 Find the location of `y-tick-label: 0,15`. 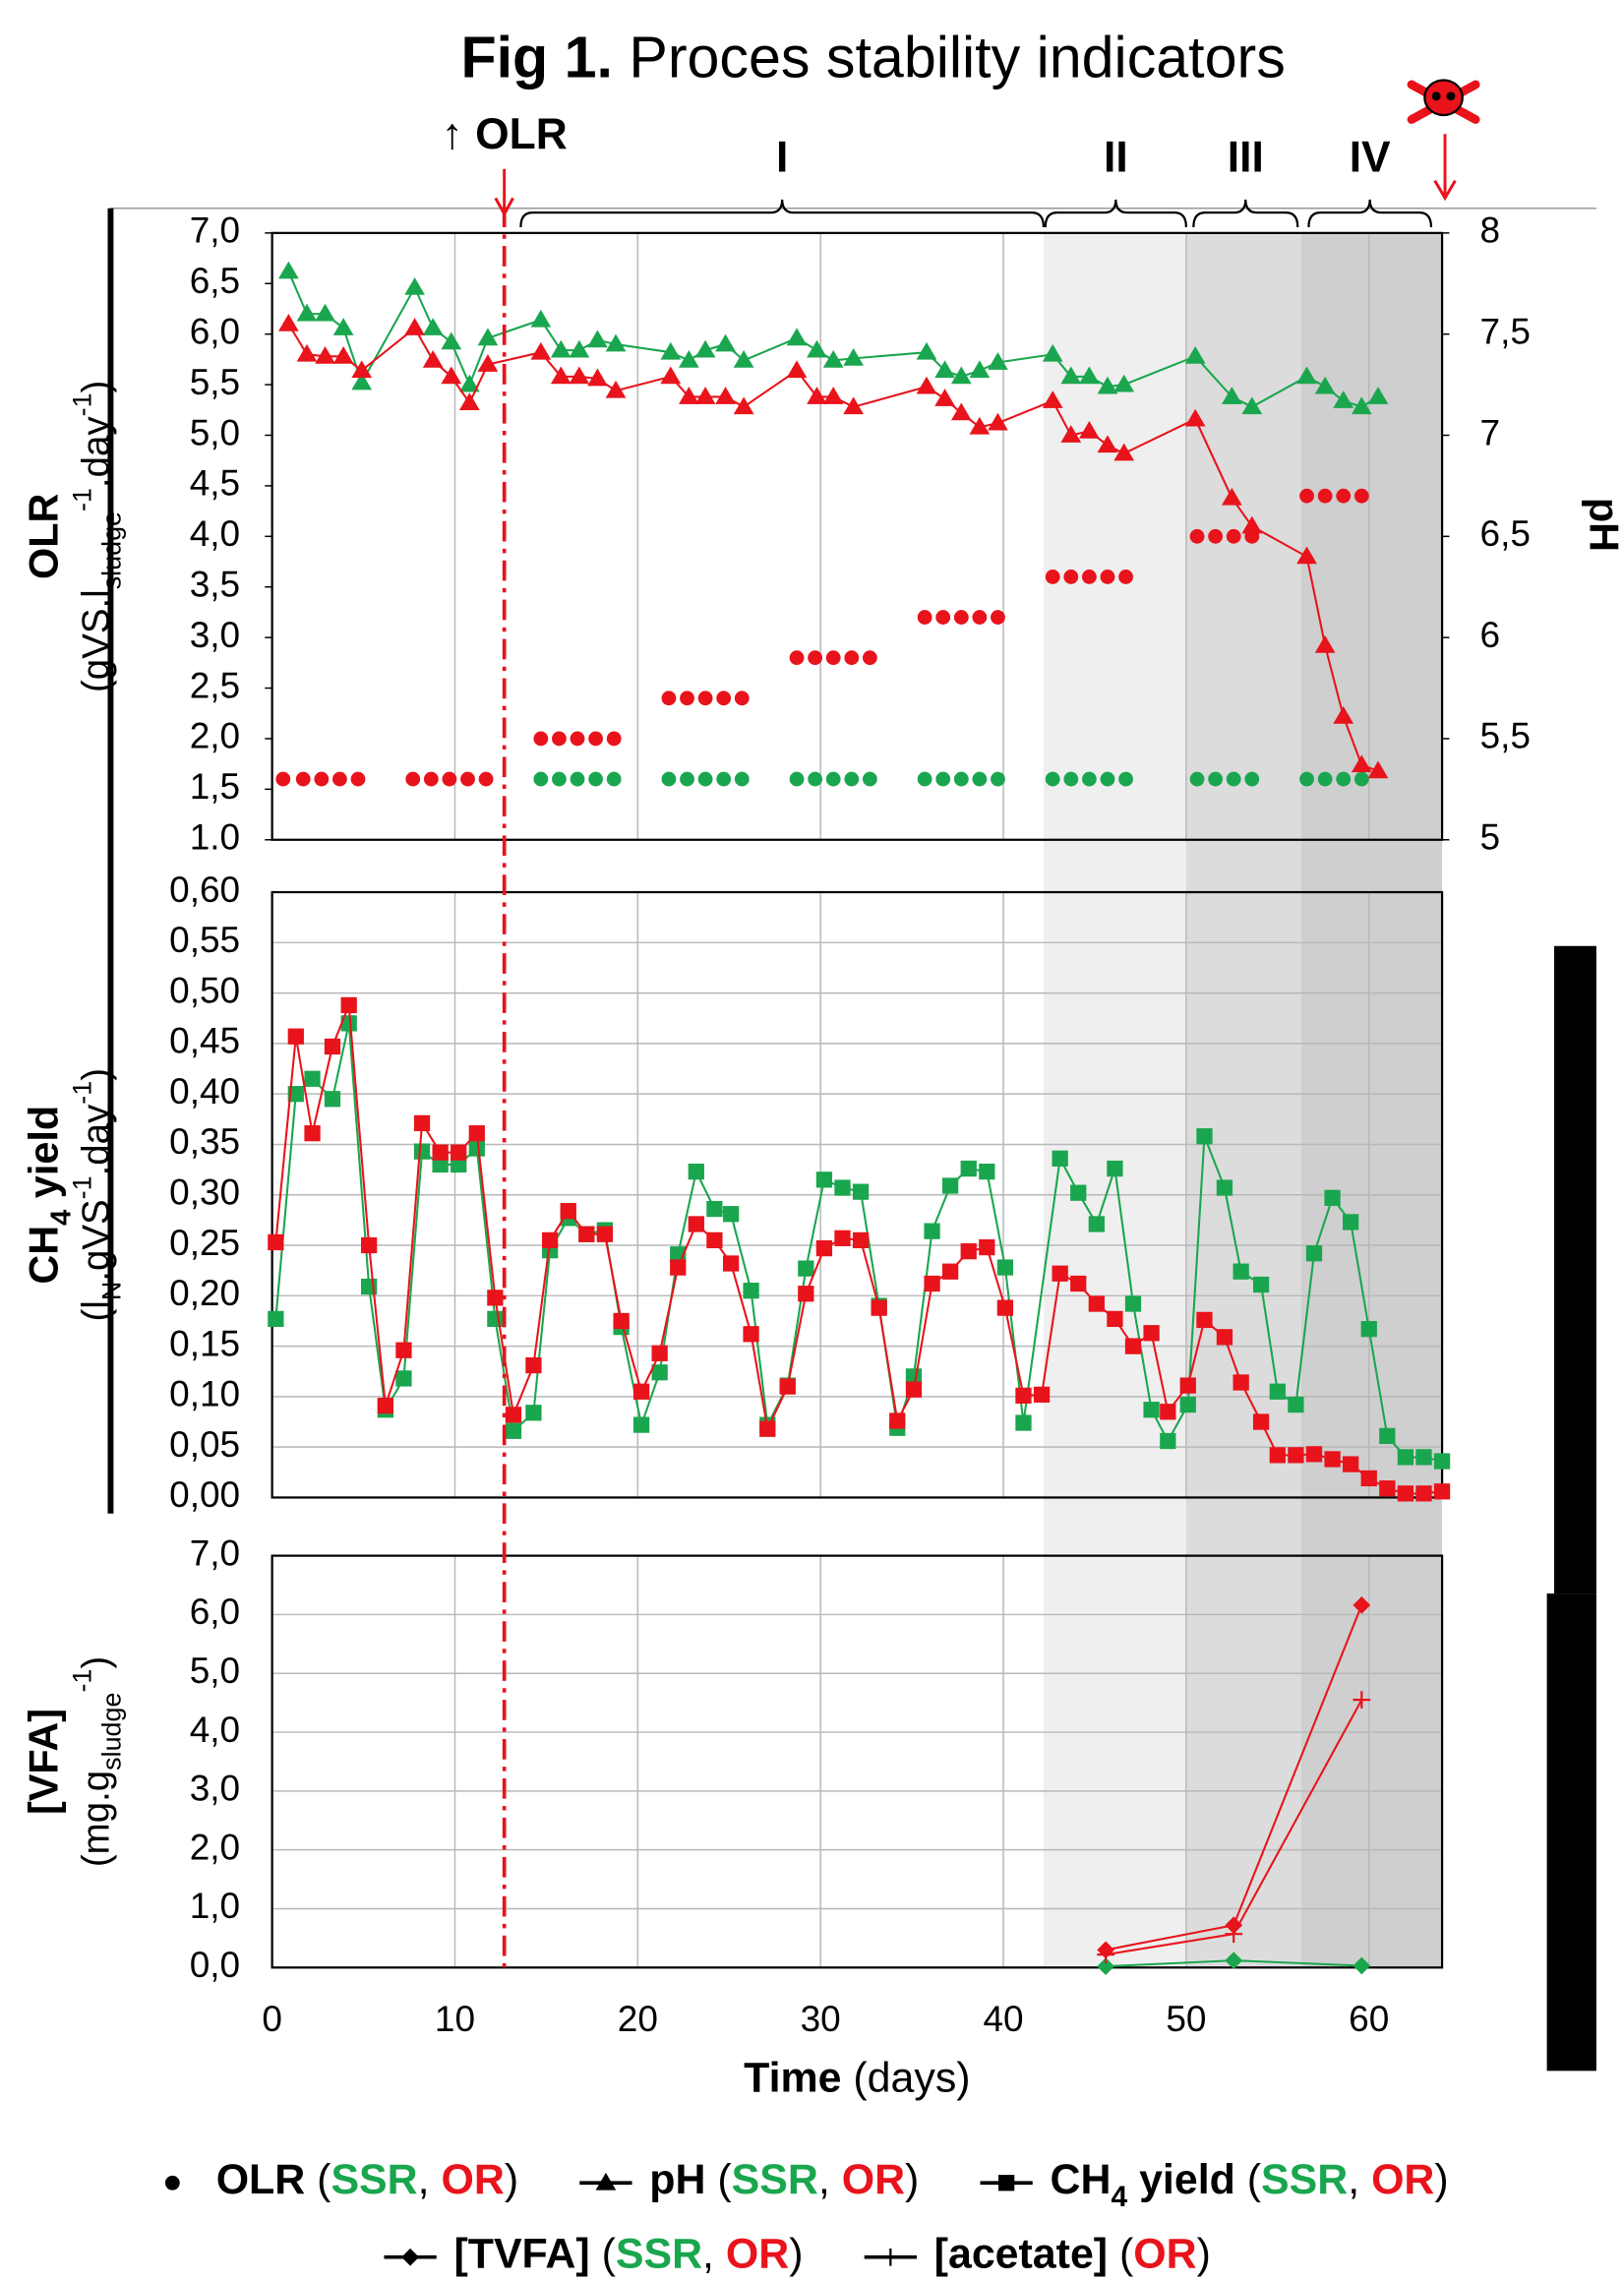

y-tick-label: 0,15 is located at coordinates (204, 1343).